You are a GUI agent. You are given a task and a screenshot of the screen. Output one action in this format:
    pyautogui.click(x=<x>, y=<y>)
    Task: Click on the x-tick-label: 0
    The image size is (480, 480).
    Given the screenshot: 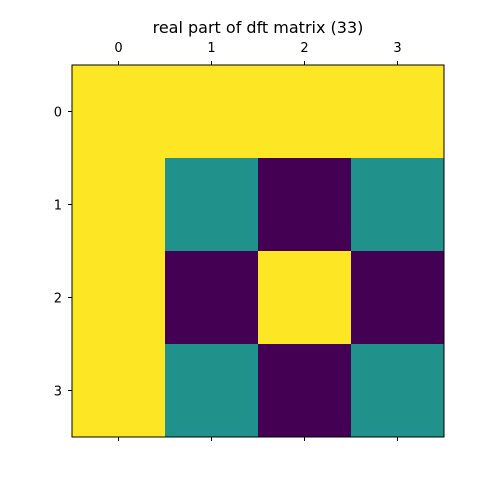 What is the action you would take?
    pyautogui.click(x=118, y=48)
    